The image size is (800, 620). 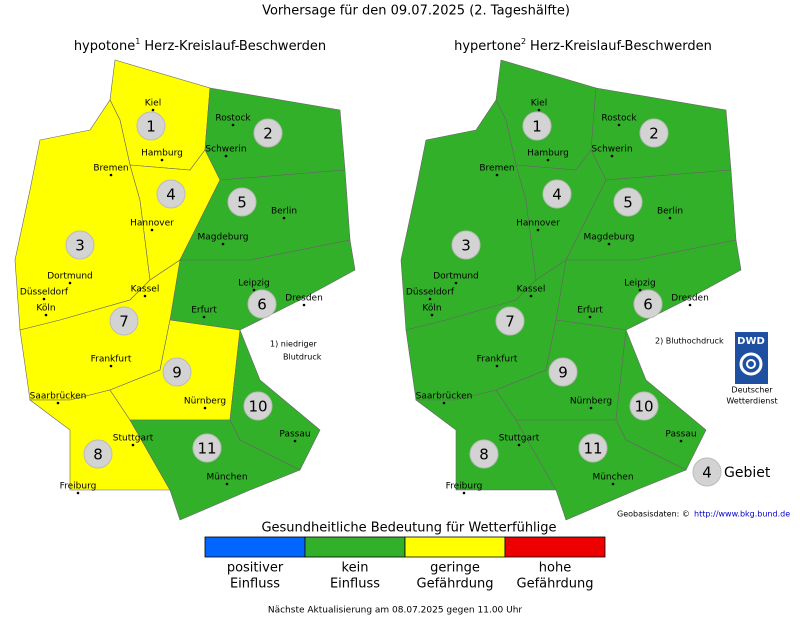 I want to click on city-label: Magdeburg, so click(x=609, y=238).